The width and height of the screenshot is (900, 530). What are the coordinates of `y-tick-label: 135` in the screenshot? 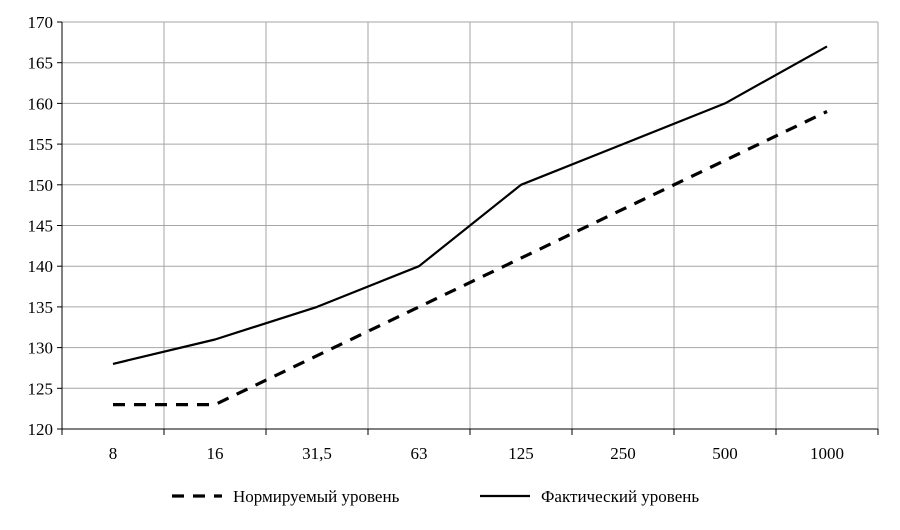 It's located at (41, 307).